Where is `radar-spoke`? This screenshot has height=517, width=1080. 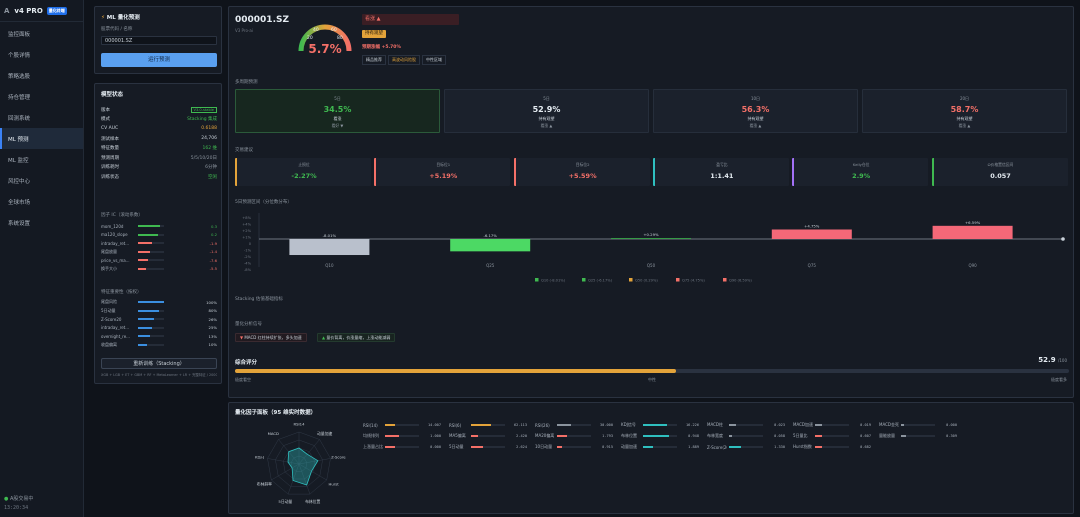 radar-spoke is located at coordinates (293, 479).